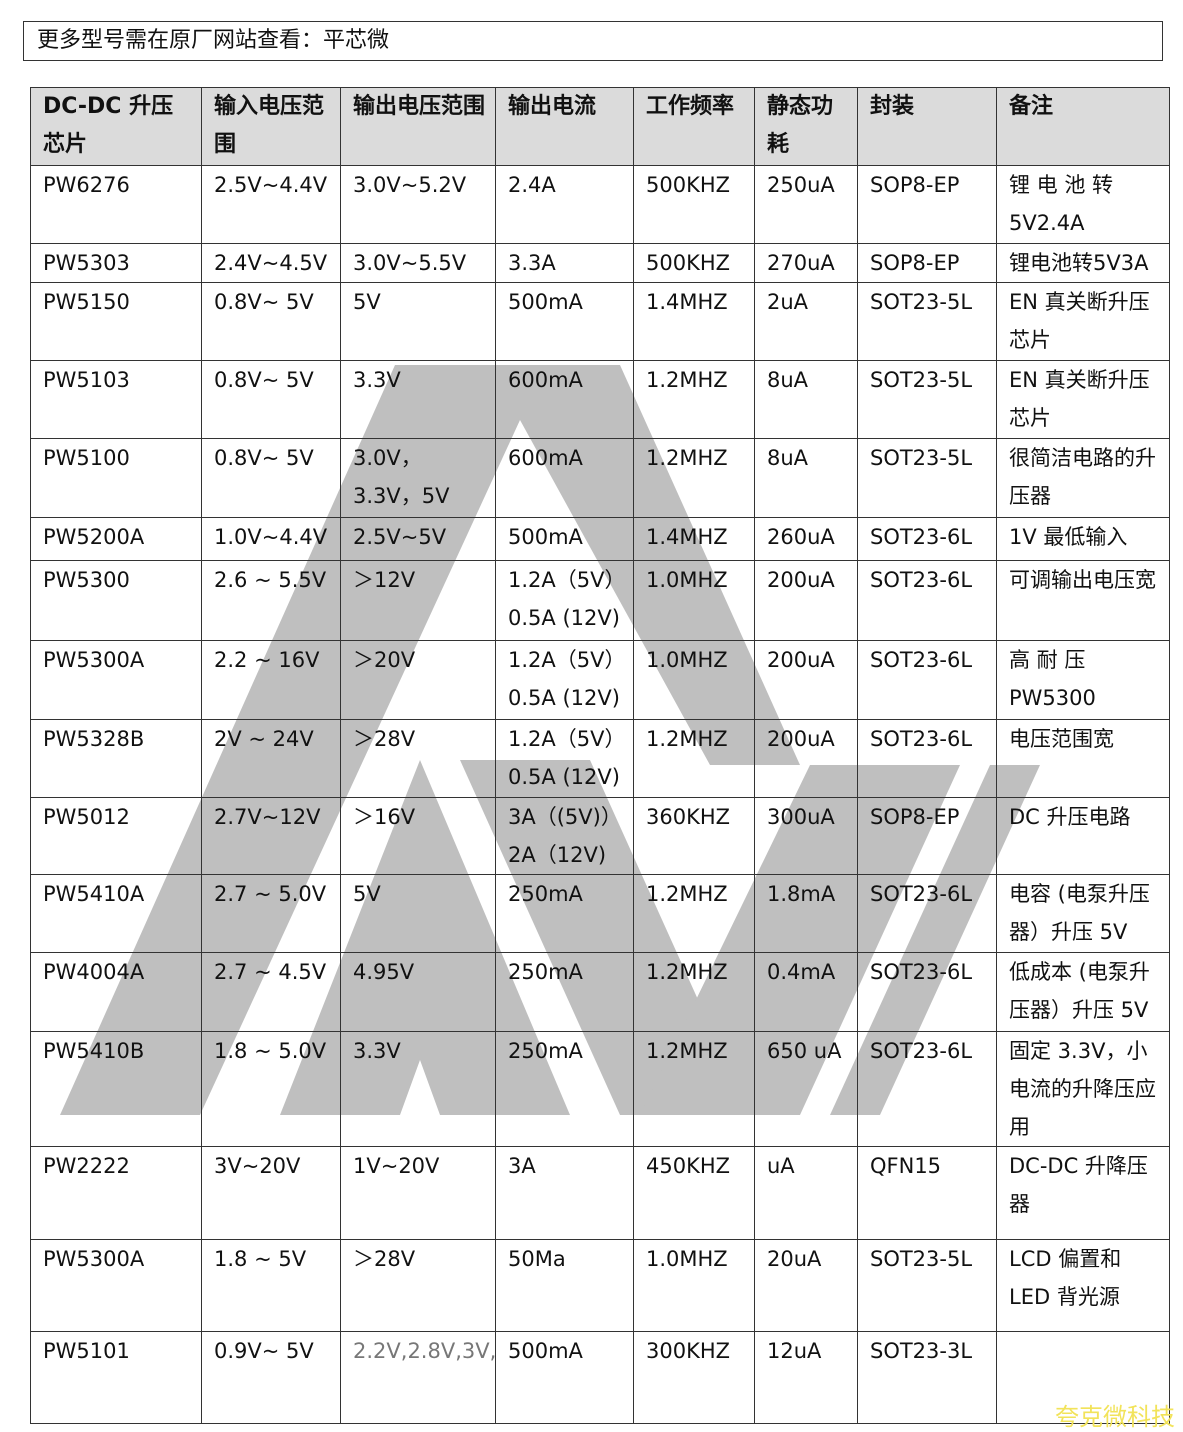 This screenshot has width=1183, height=1432. Describe the element at coordinates (271, 913) in the screenshot. I see `table-cell: 2.7 ~ 5.0V` at that location.